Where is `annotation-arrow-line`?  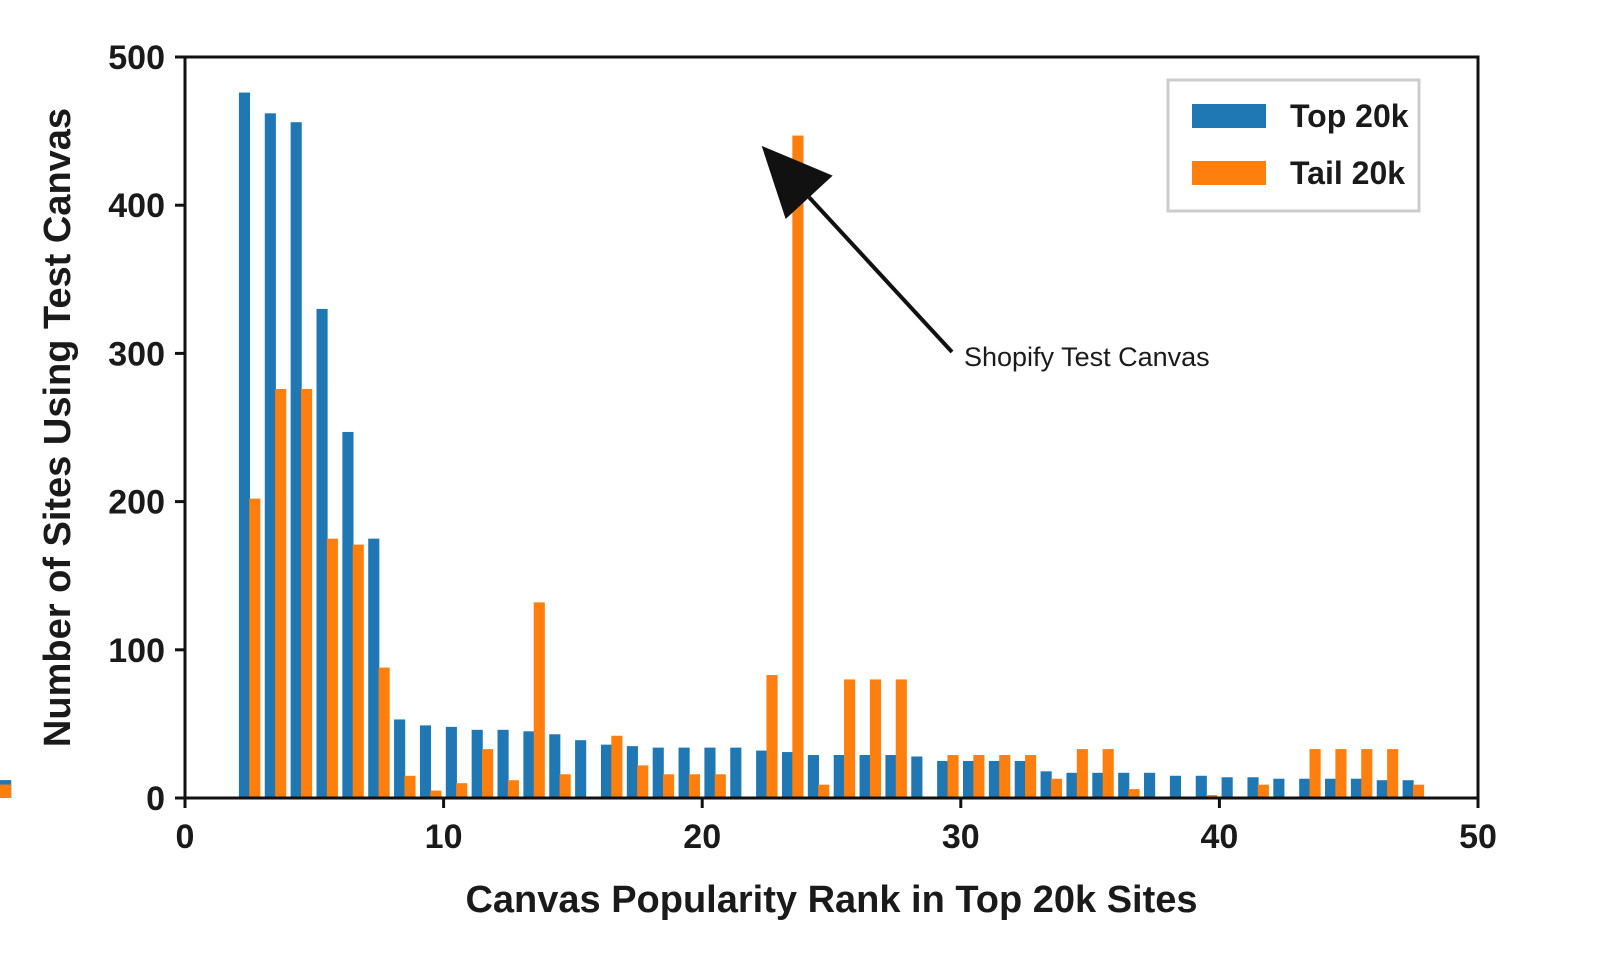 annotation-arrow-line is located at coordinates (880, 274).